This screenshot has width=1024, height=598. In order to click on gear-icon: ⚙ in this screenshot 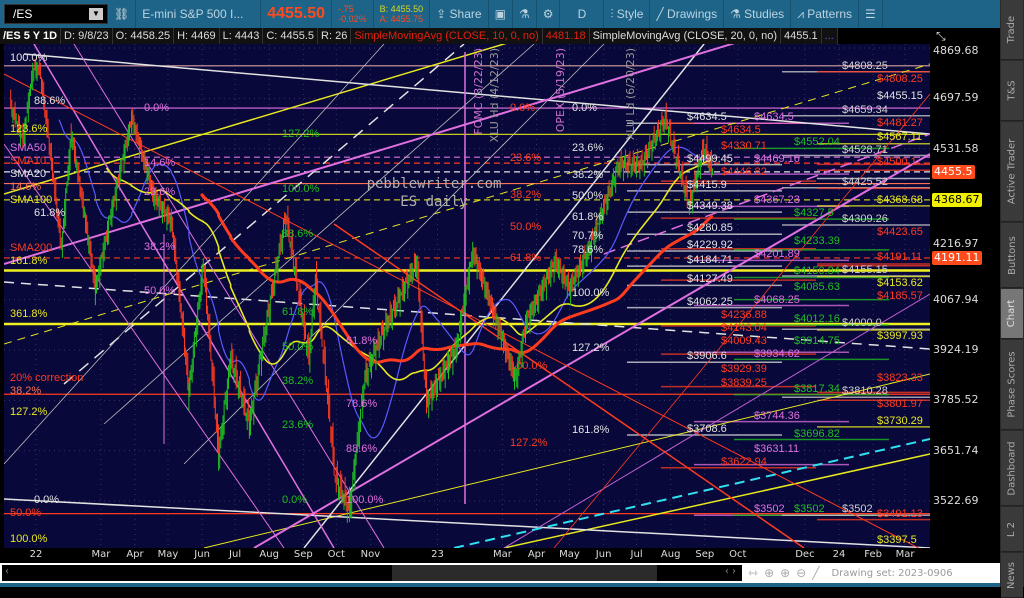, I will do `click(549, 14)`.